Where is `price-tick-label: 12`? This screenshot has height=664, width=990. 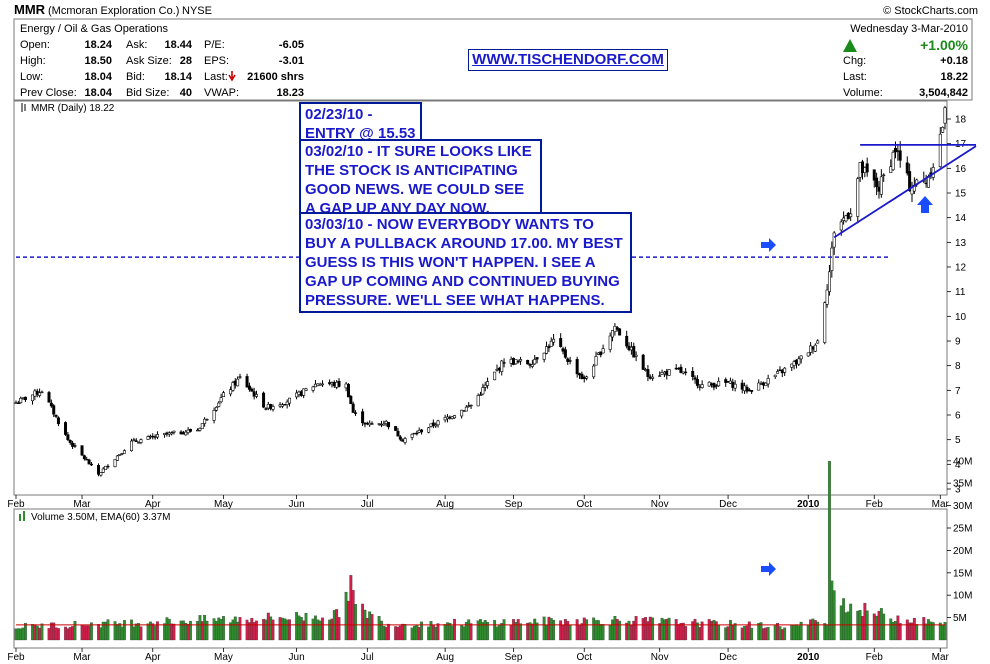 price-tick-label: 12 is located at coordinates (961, 268).